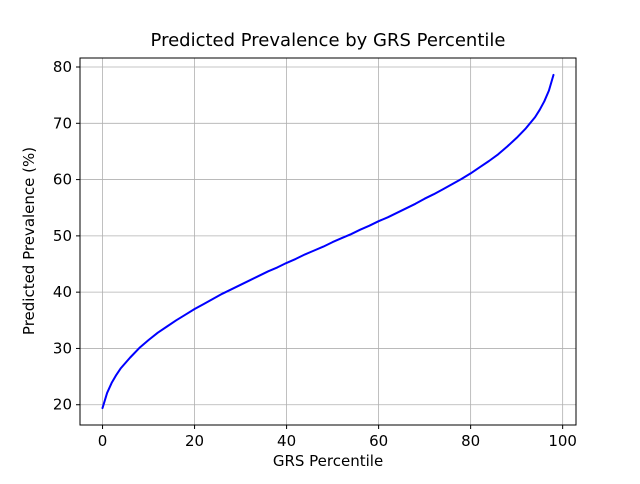 The image size is (640, 484). What do you see at coordinates (328, 40) in the screenshot?
I see `chart-title: Predicted Prevalence by GRS Percentile` at bounding box center [328, 40].